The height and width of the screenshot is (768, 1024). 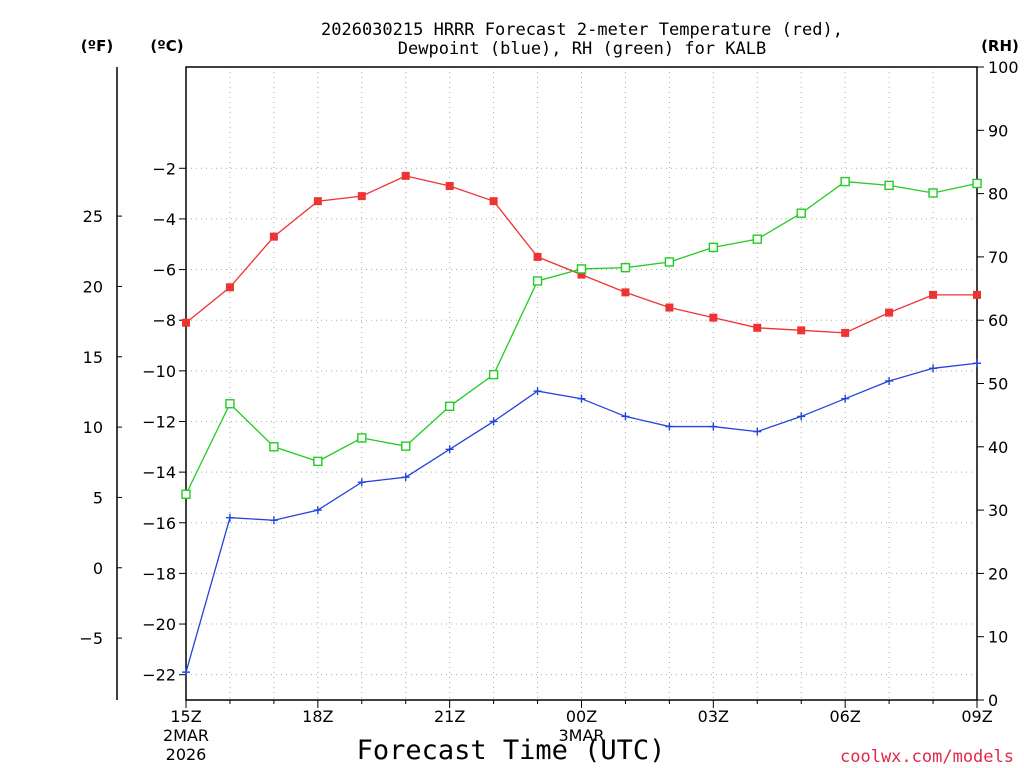 What do you see at coordinates (998, 320) in the screenshot?
I see `rh-tick-label: 60` at bounding box center [998, 320].